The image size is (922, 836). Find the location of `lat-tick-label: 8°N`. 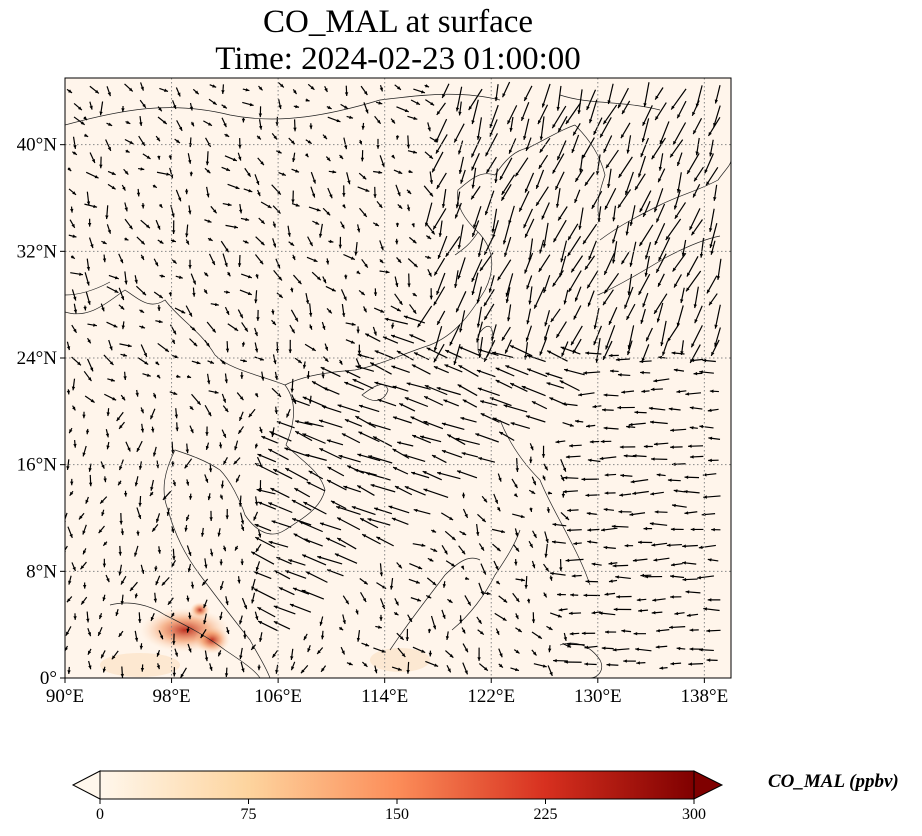

lat-tick-label: 8°N is located at coordinates (41, 571).